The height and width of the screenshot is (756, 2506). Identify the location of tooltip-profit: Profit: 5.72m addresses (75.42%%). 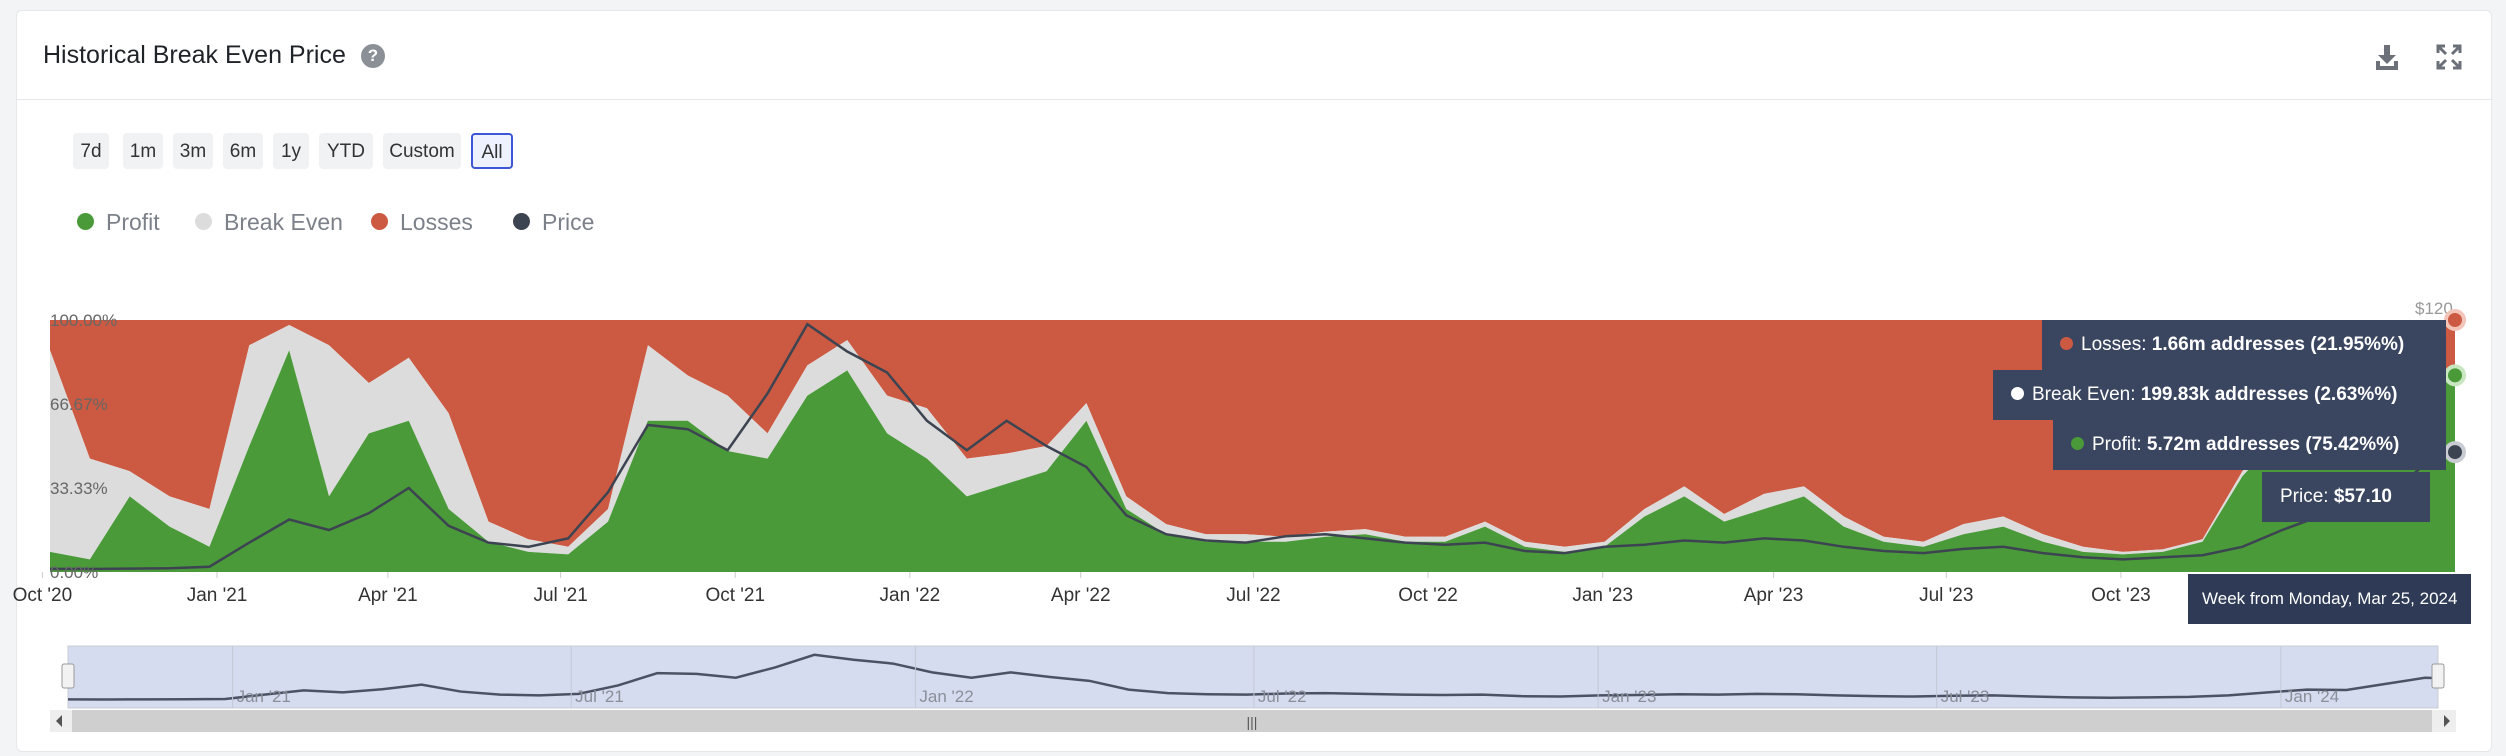
(2249, 445).